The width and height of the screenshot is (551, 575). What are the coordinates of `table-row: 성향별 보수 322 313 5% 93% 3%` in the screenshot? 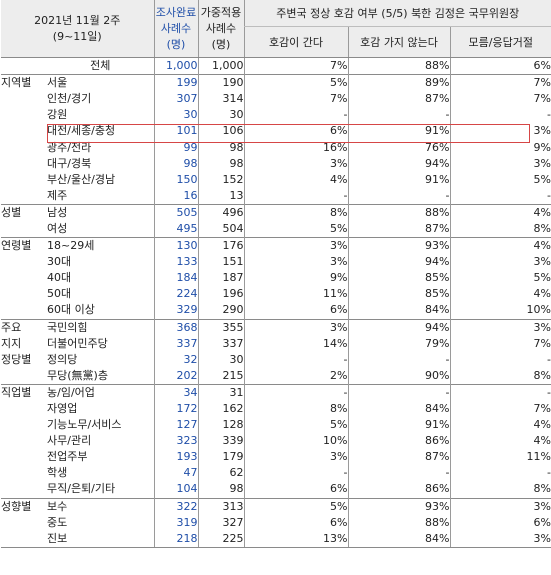 It's located at (276, 506).